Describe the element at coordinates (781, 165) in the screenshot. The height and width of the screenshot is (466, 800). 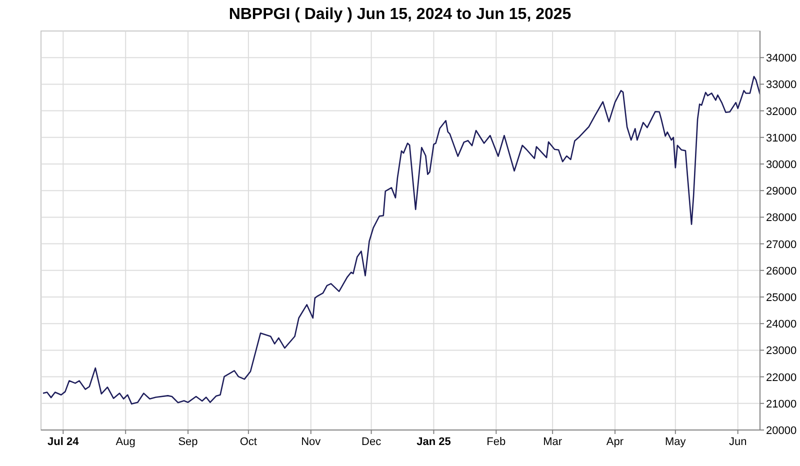
I see `y-tick-label: 30000` at that location.